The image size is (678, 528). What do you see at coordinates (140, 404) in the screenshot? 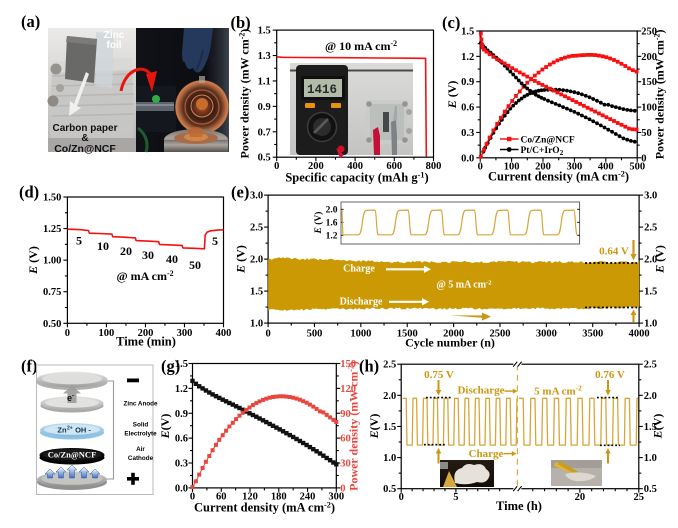
I see `svg-text: Zinc Anode` at bounding box center [140, 404].